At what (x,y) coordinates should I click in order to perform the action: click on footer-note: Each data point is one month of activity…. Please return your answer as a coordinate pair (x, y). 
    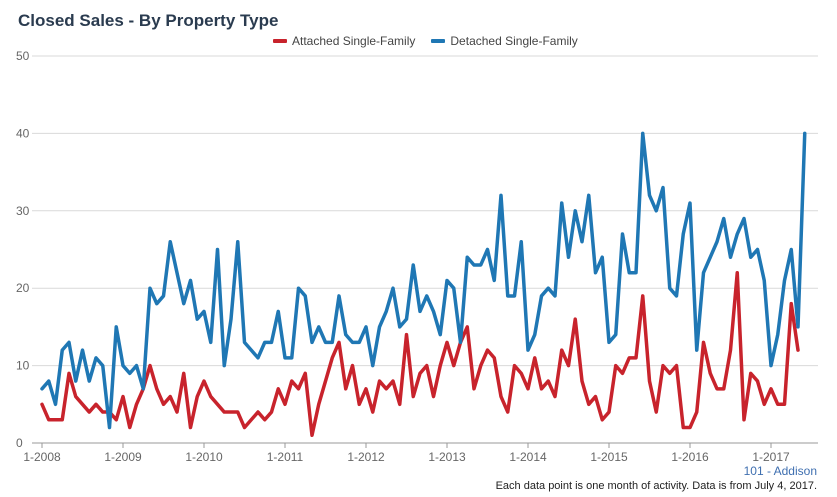
    Looking at the image, I should click on (656, 486).